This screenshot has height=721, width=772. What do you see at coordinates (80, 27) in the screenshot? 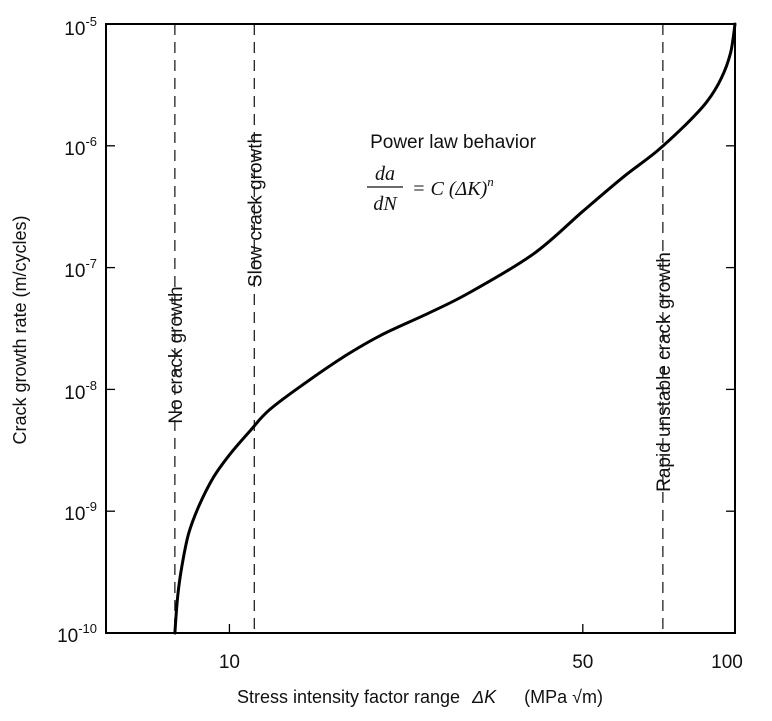
I see `y-tick-label: 10⁻⁵` at bounding box center [80, 27].